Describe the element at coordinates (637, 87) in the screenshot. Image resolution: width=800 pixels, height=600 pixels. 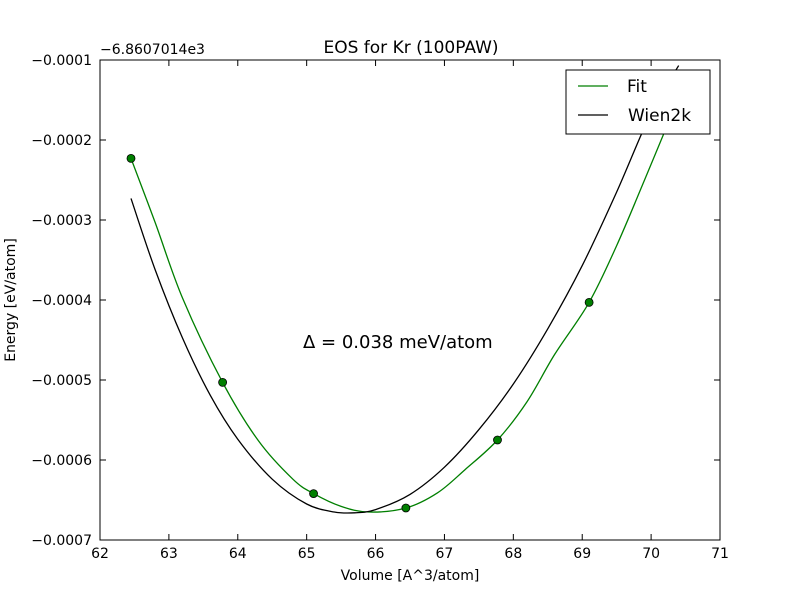
I see `legend-label-fit: Fit` at that location.